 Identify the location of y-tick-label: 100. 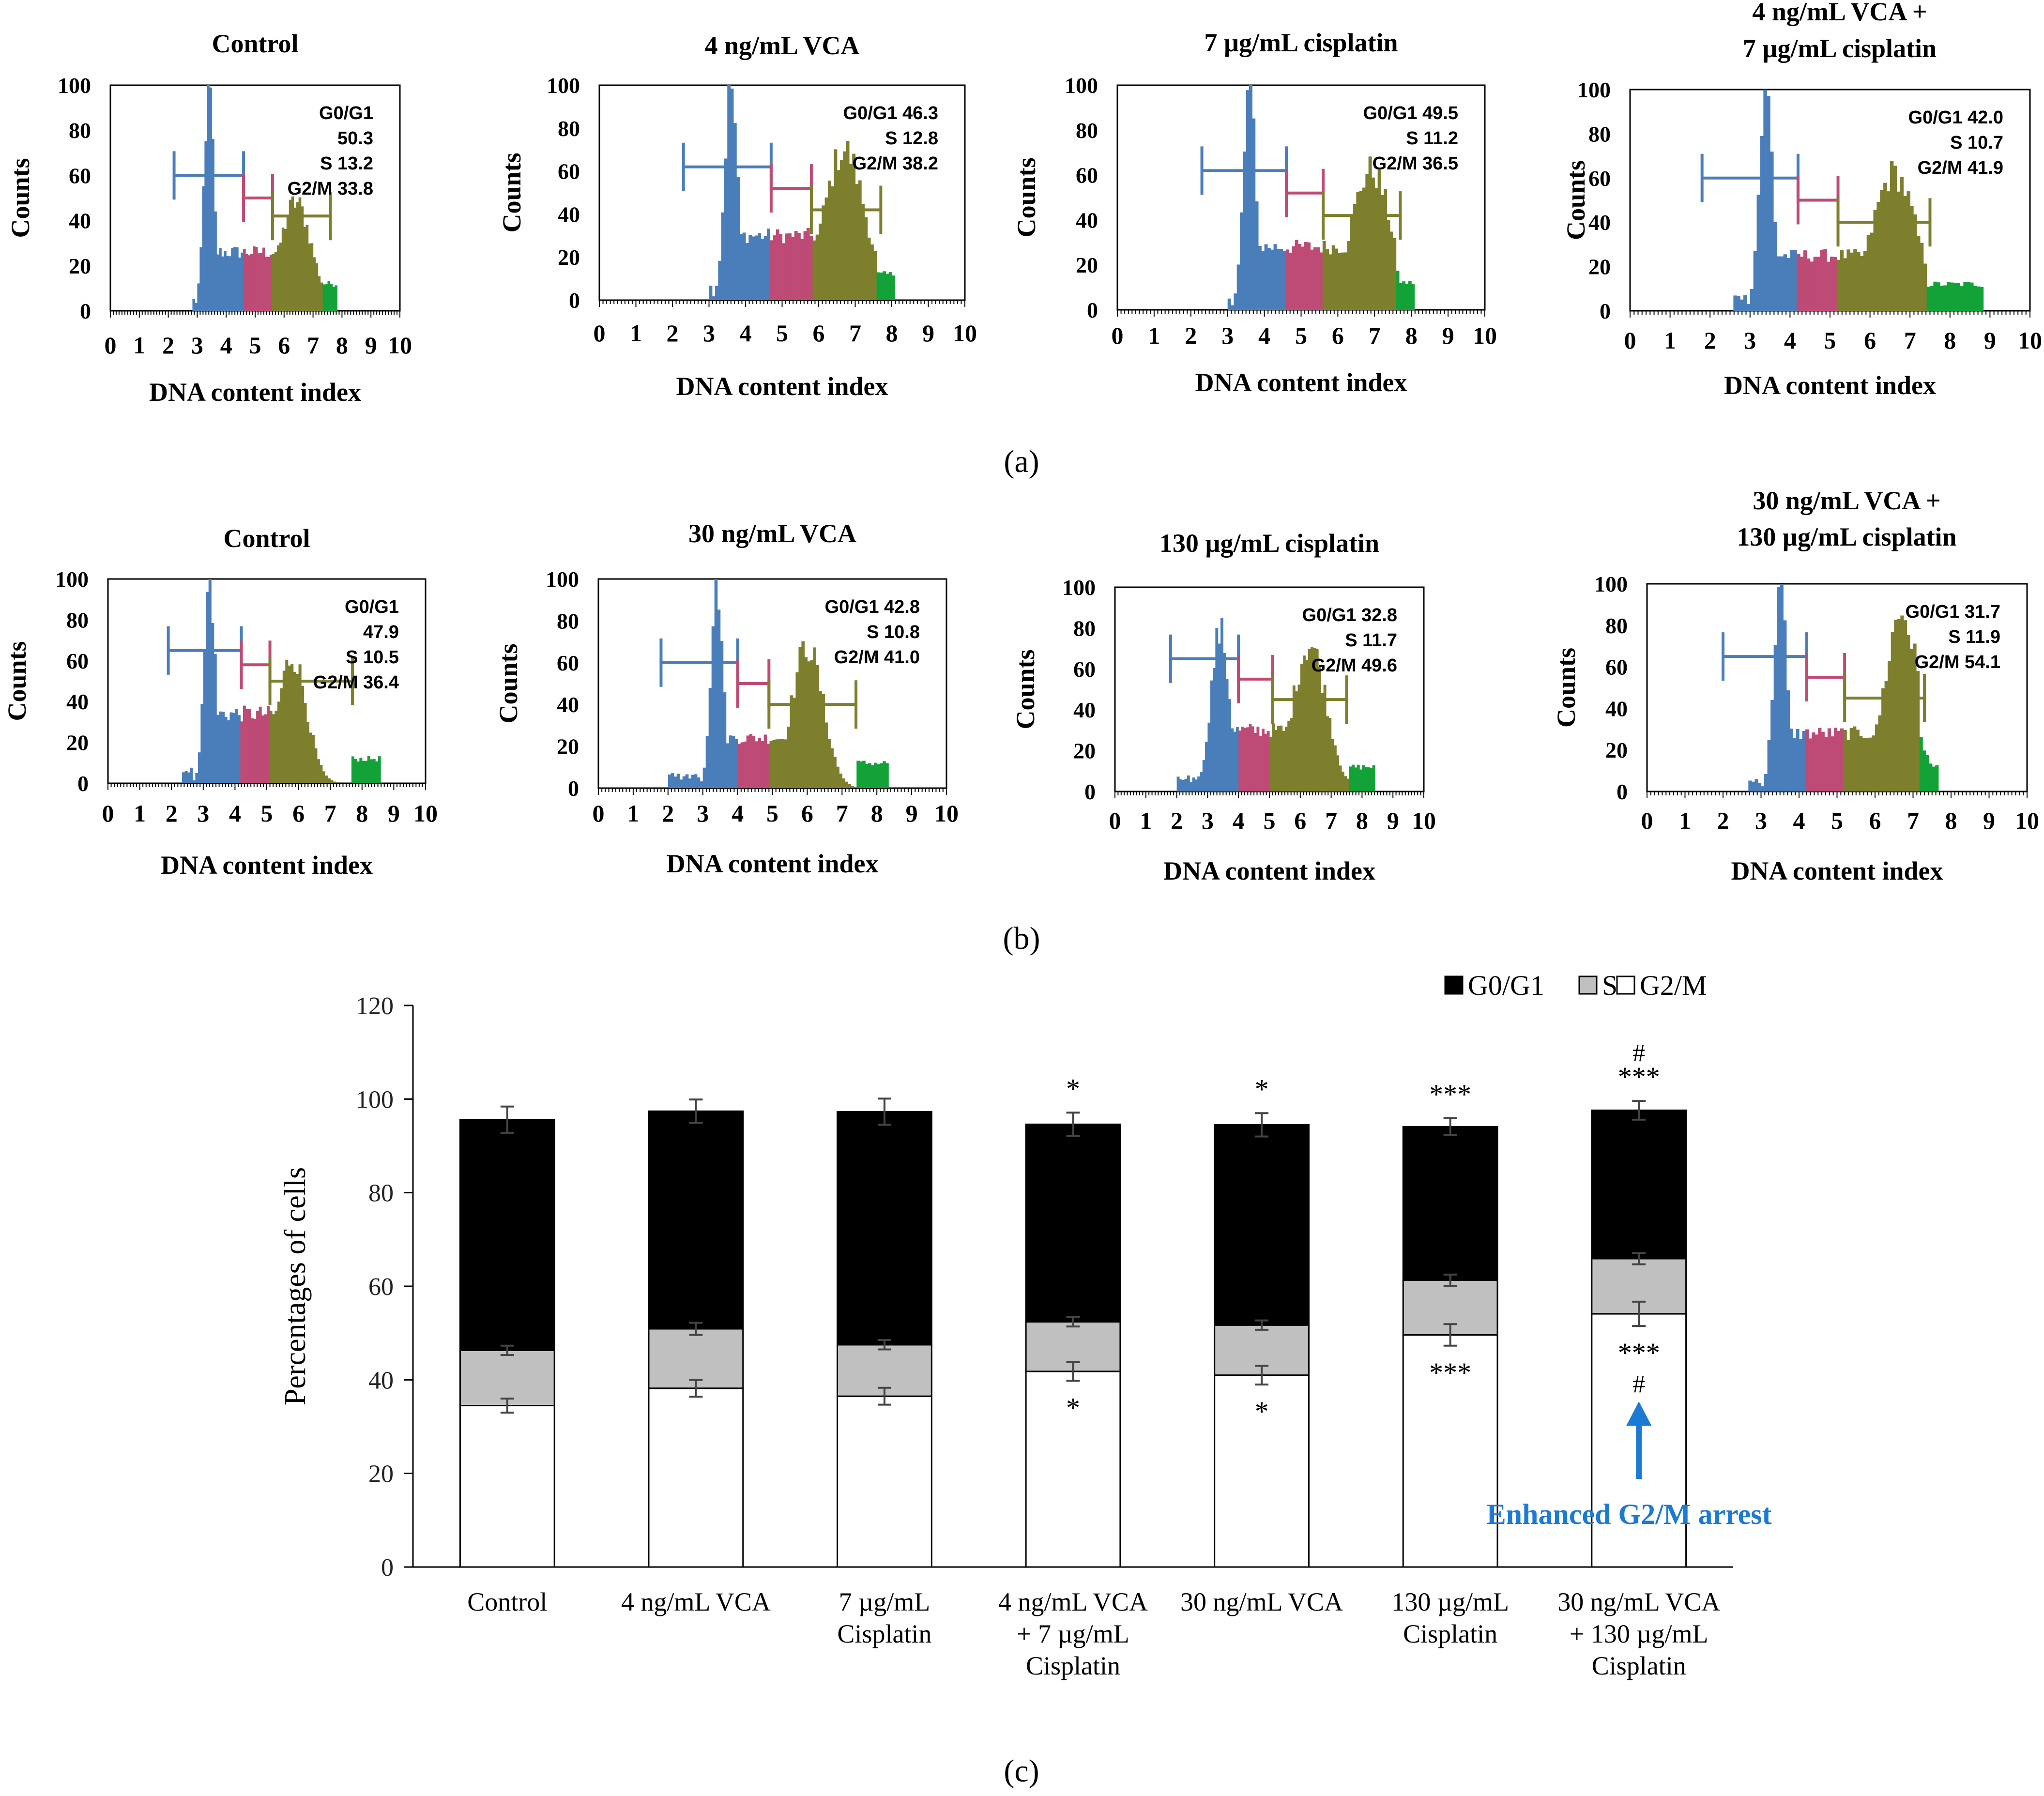
(1611, 584).